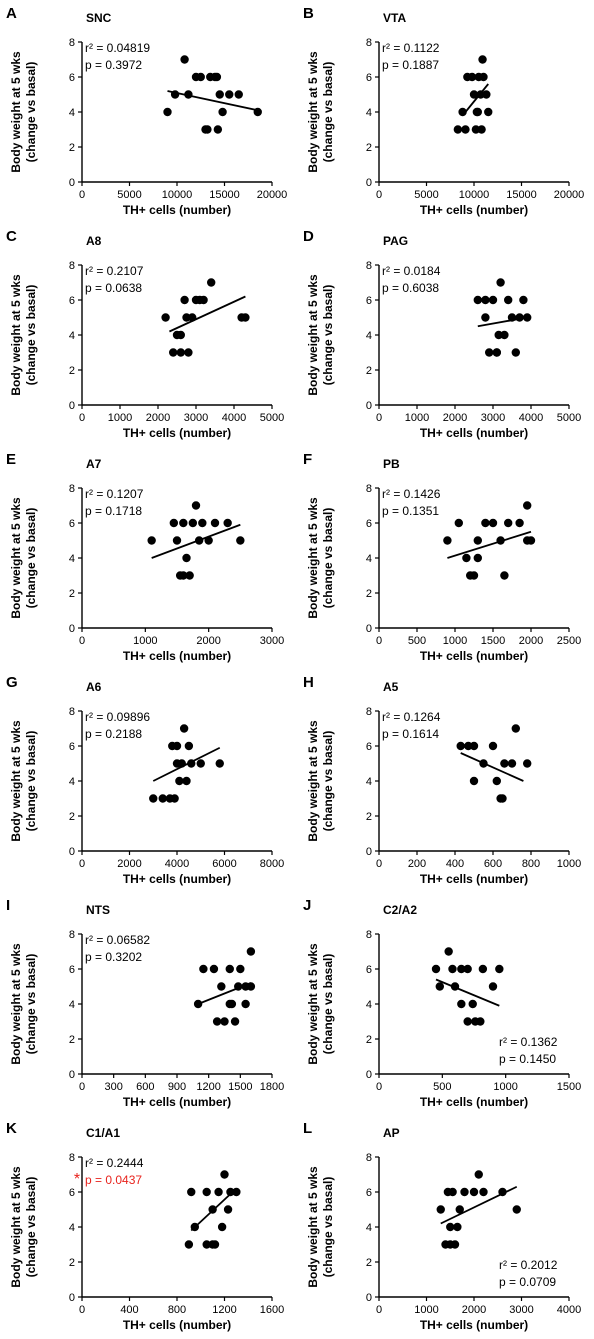 This screenshot has width=594, height=1339. I want to click on r-squared-label: r² = 0.0184, so click(411, 271).